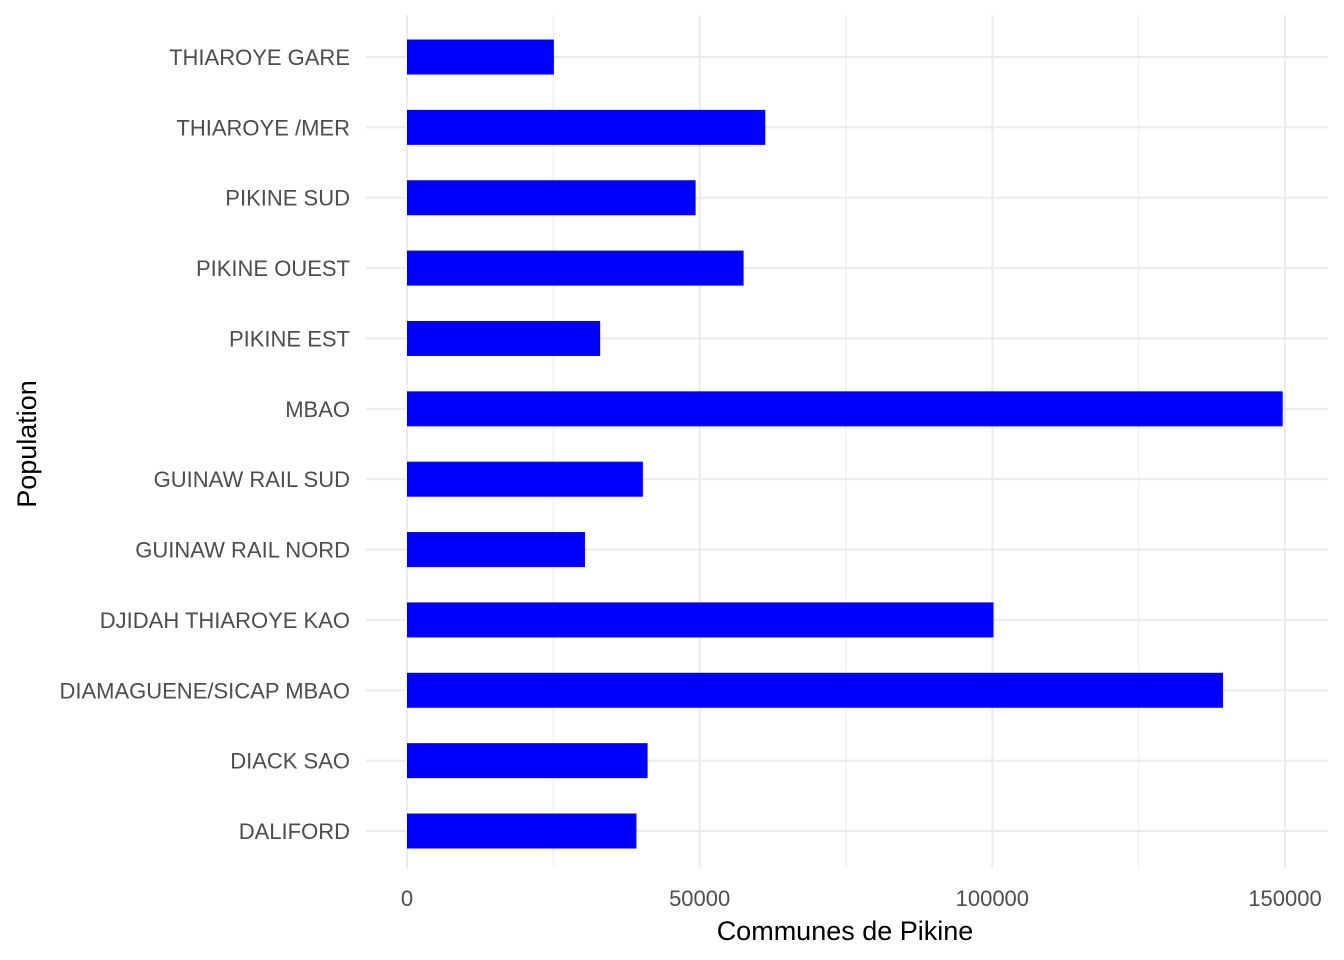  What do you see at coordinates (861, 898) in the screenshot?
I see `x-tick-labels: 0 50000 100000 150000` at bounding box center [861, 898].